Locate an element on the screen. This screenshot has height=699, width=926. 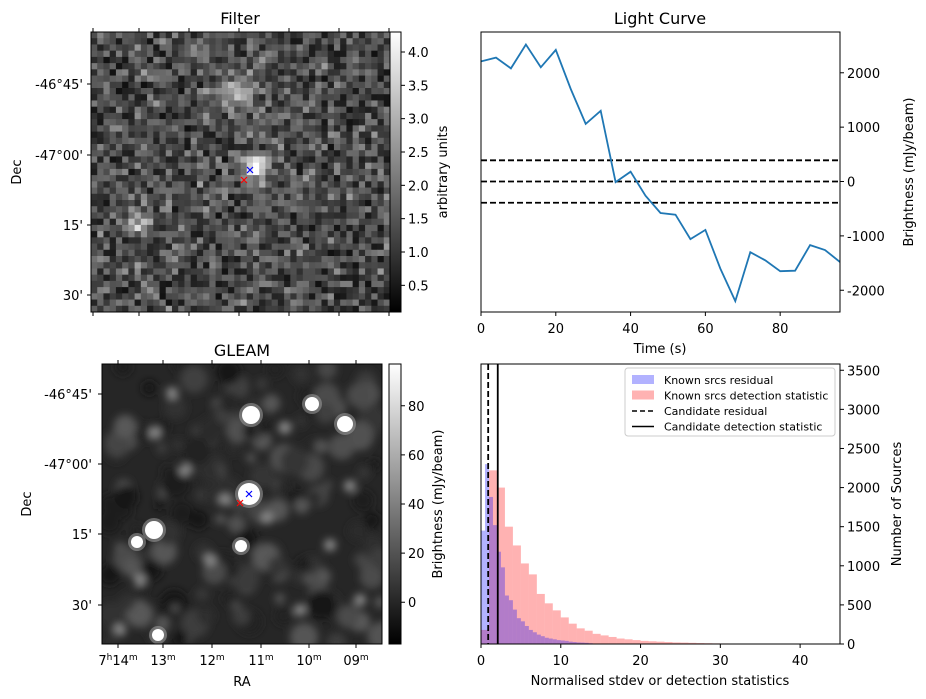
histogram-xtick-label: 20 is located at coordinates (640, 661).